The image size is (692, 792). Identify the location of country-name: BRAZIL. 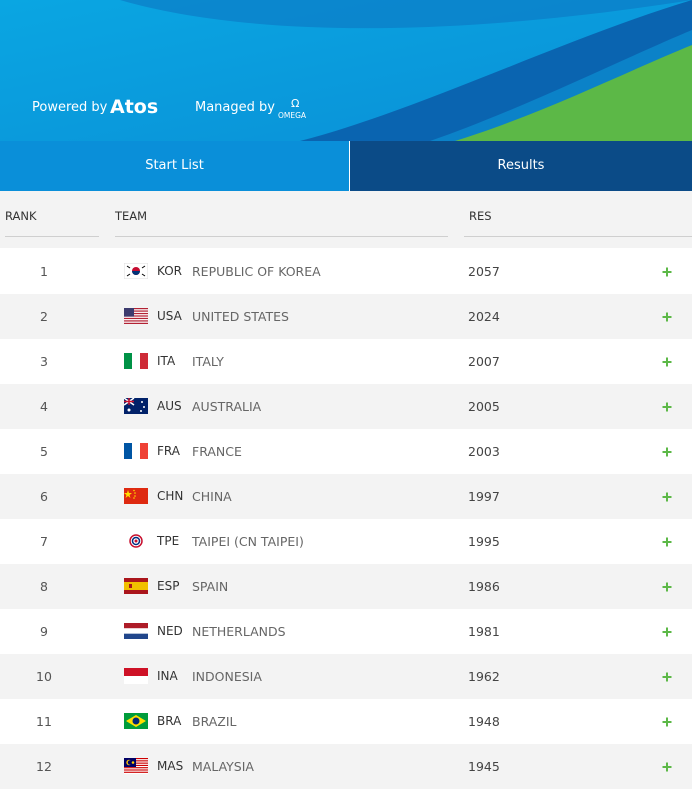
(214, 721).